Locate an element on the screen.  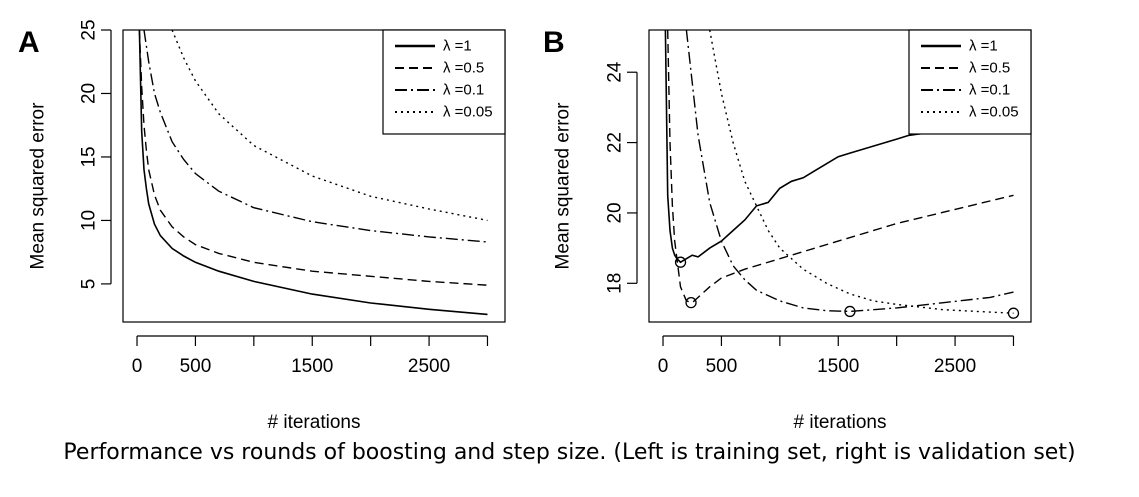
panel-label: A is located at coordinates (29, 42).